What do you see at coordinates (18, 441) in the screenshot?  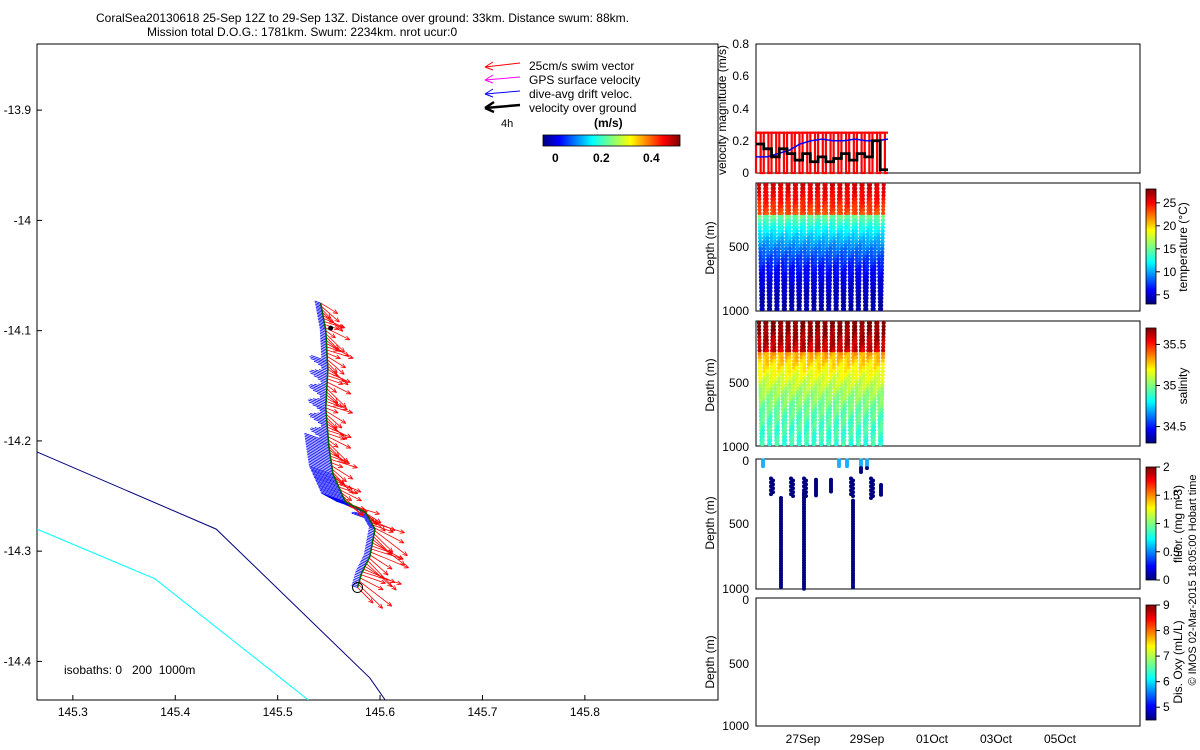 I see `map-y-tick-label: -14.2` at bounding box center [18, 441].